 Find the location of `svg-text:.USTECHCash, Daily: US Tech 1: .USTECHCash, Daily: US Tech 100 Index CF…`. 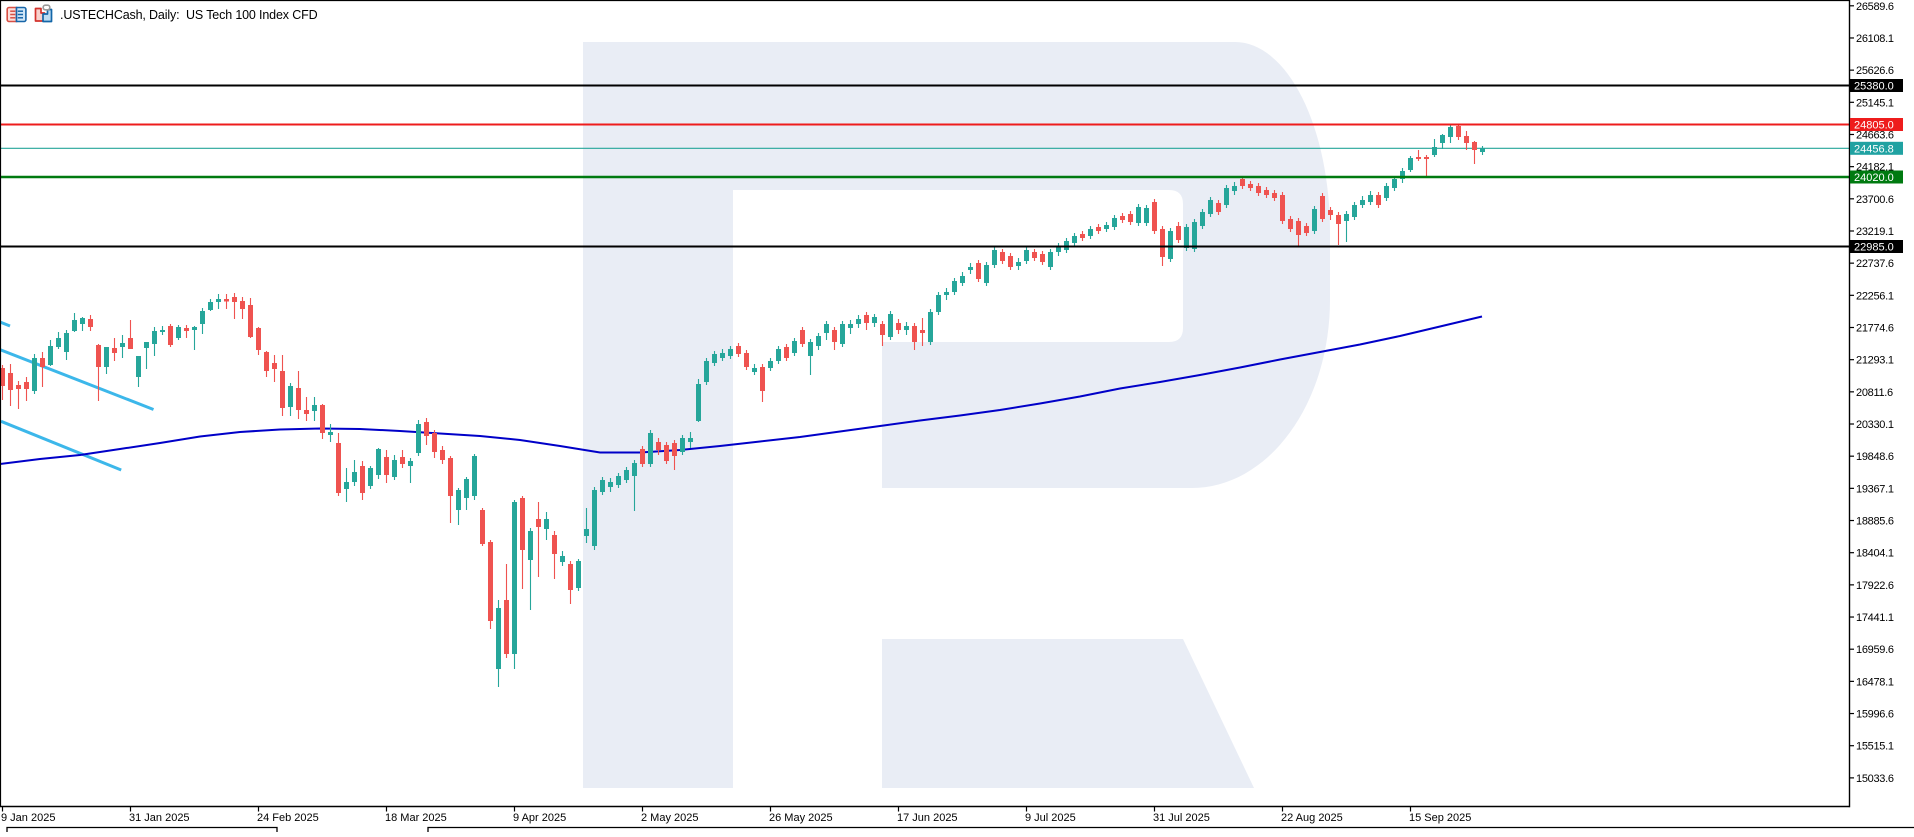

svg-text:.USTECHCash, Daily: US Tech 1: .USTECHCash, Daily: US Tech 100 Index CF… is located at coordinates (189, 15).